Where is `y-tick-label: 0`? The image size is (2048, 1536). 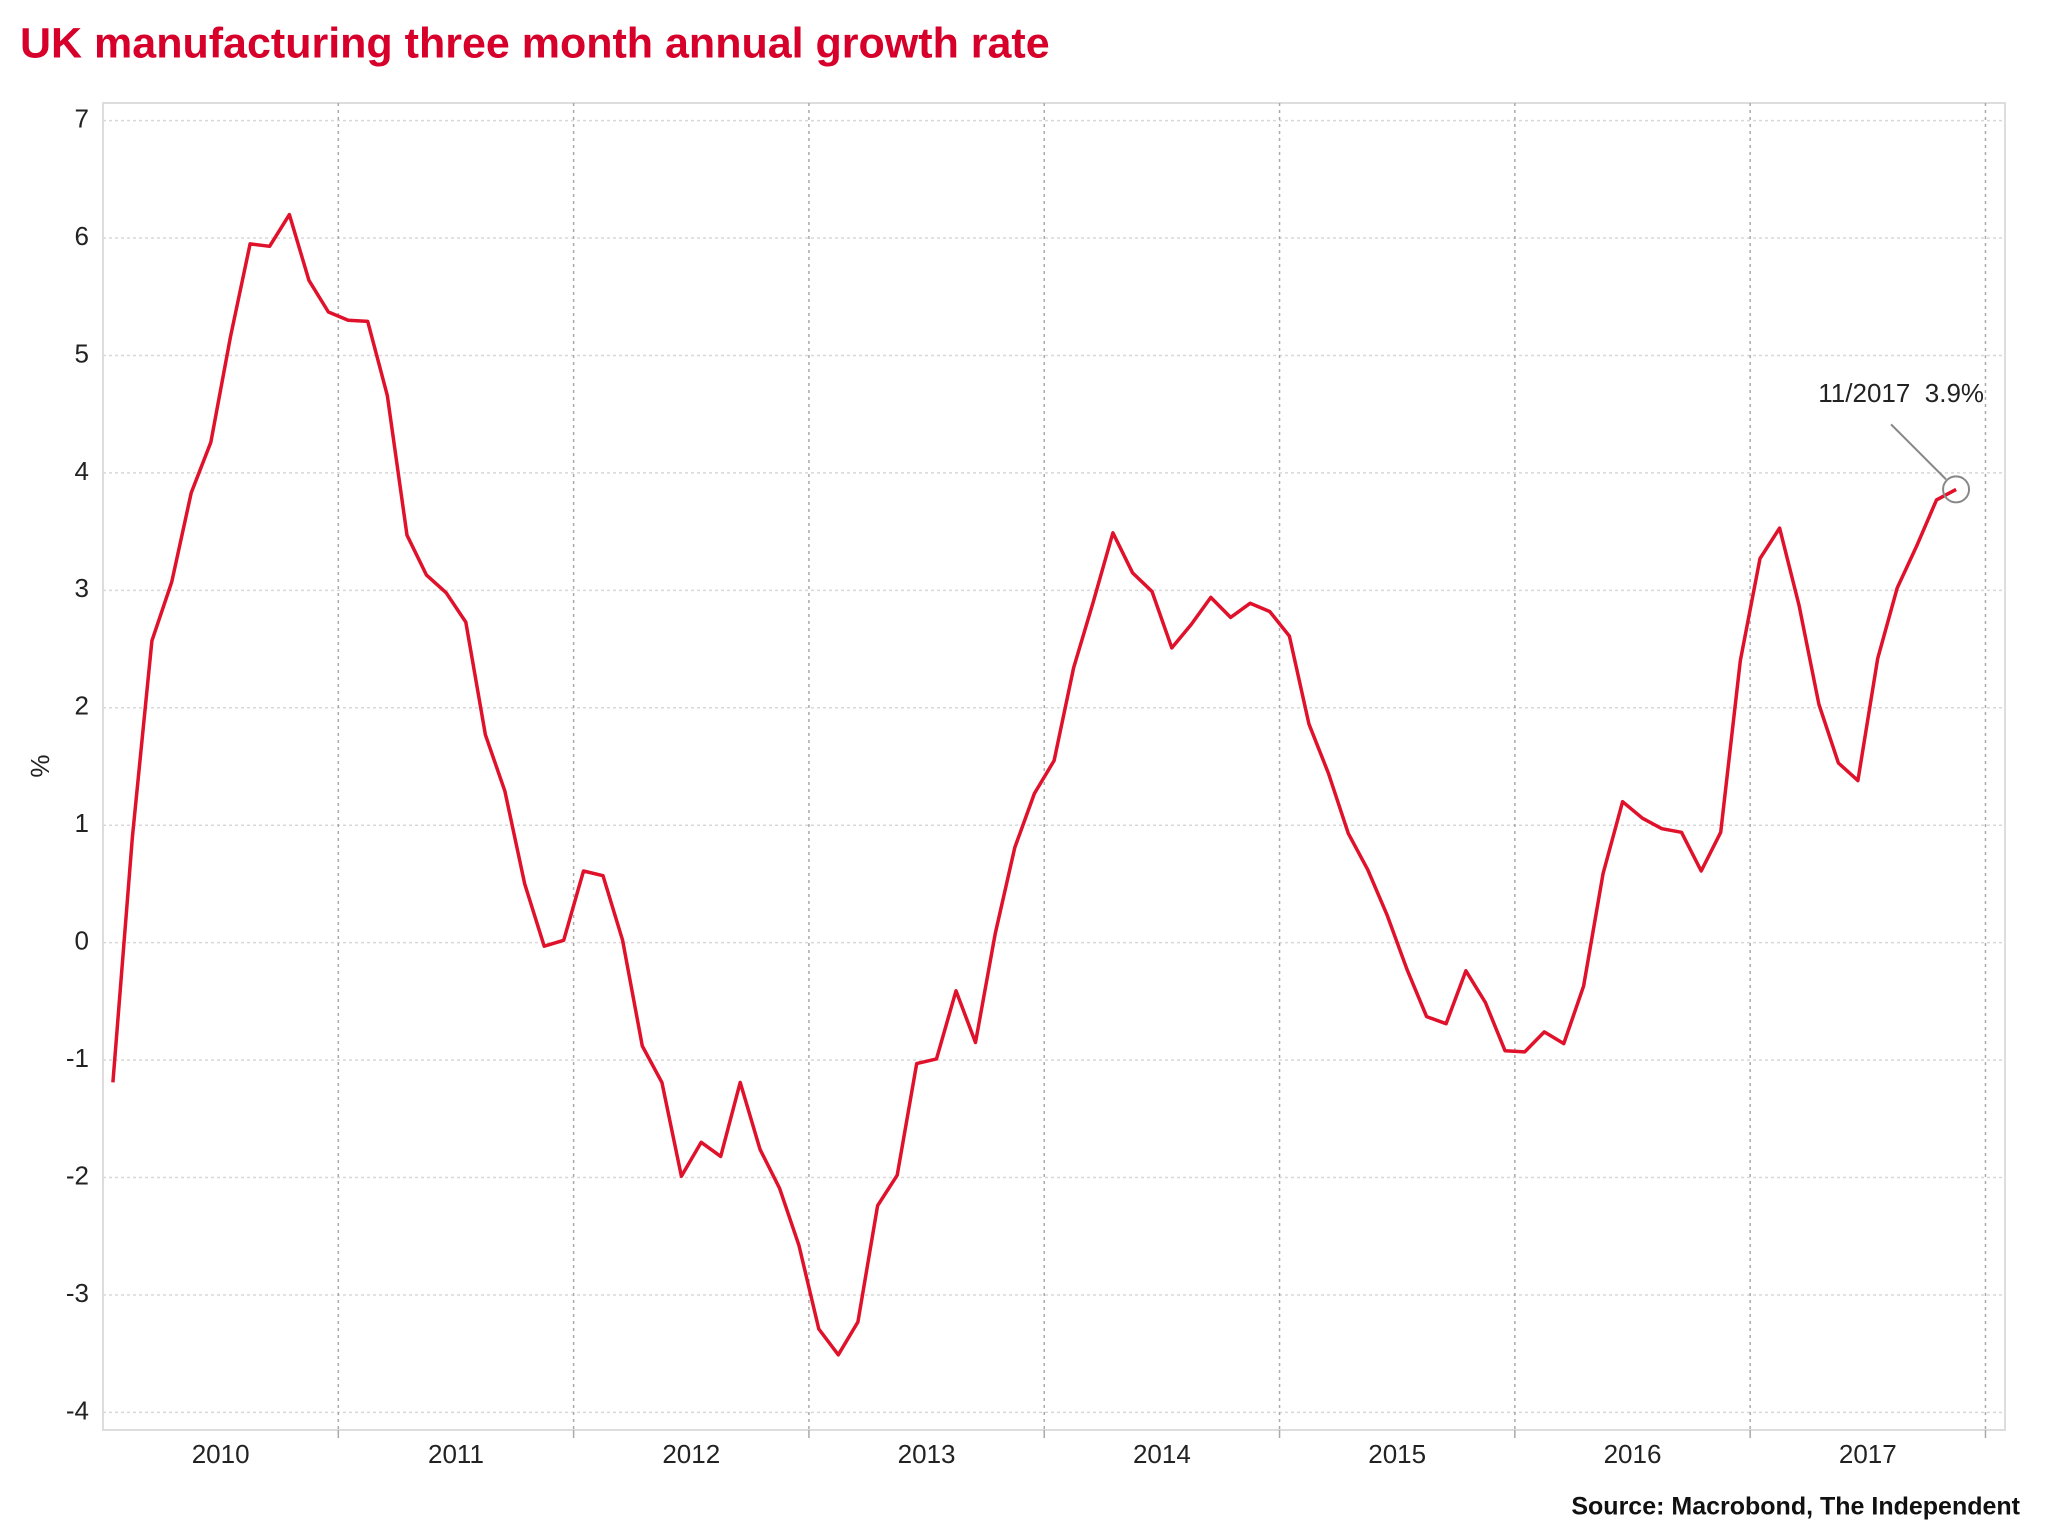 y-tick-label: 0 is located at coordinates (82, 941).